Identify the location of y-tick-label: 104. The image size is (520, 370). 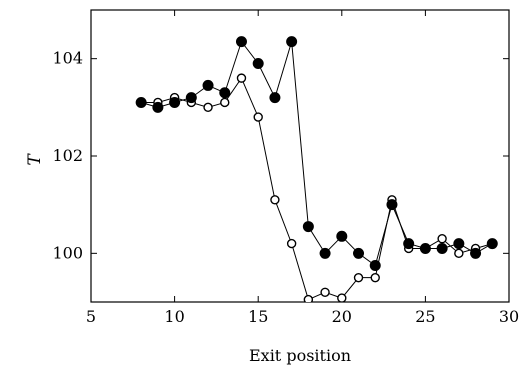
(67, 58).